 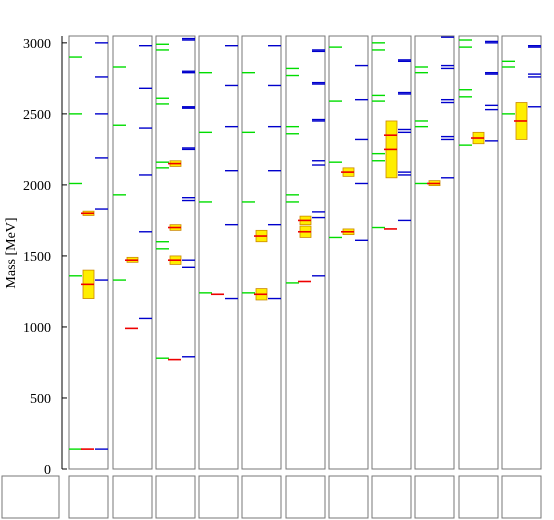 I want to click on y-tick-label: 0, so click(x=47, y=470).